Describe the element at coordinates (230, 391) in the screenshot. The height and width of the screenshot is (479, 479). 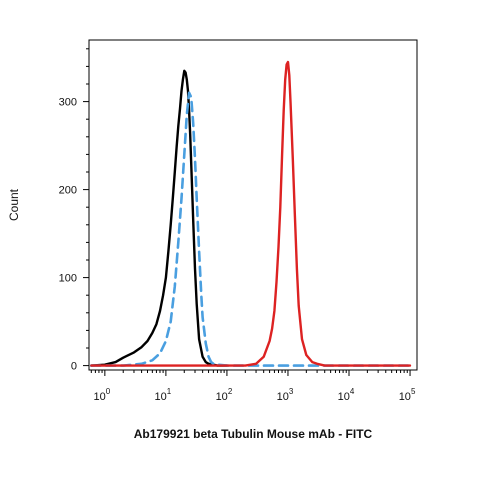
I see `x-tick-exponent: 2` at that location.